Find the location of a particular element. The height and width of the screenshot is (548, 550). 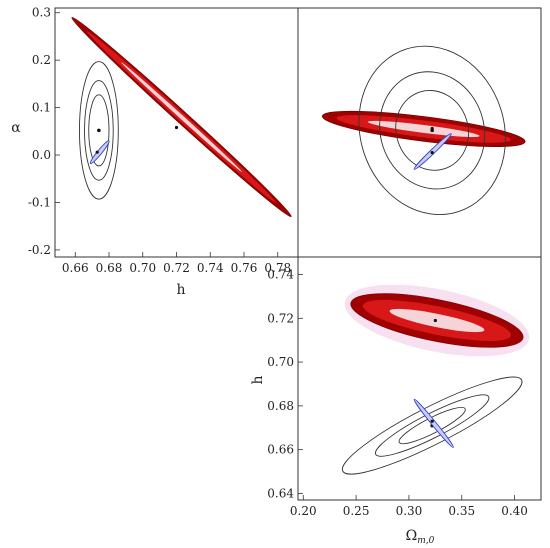

series-bottom-right-blue is located at coordinates (433, 423).